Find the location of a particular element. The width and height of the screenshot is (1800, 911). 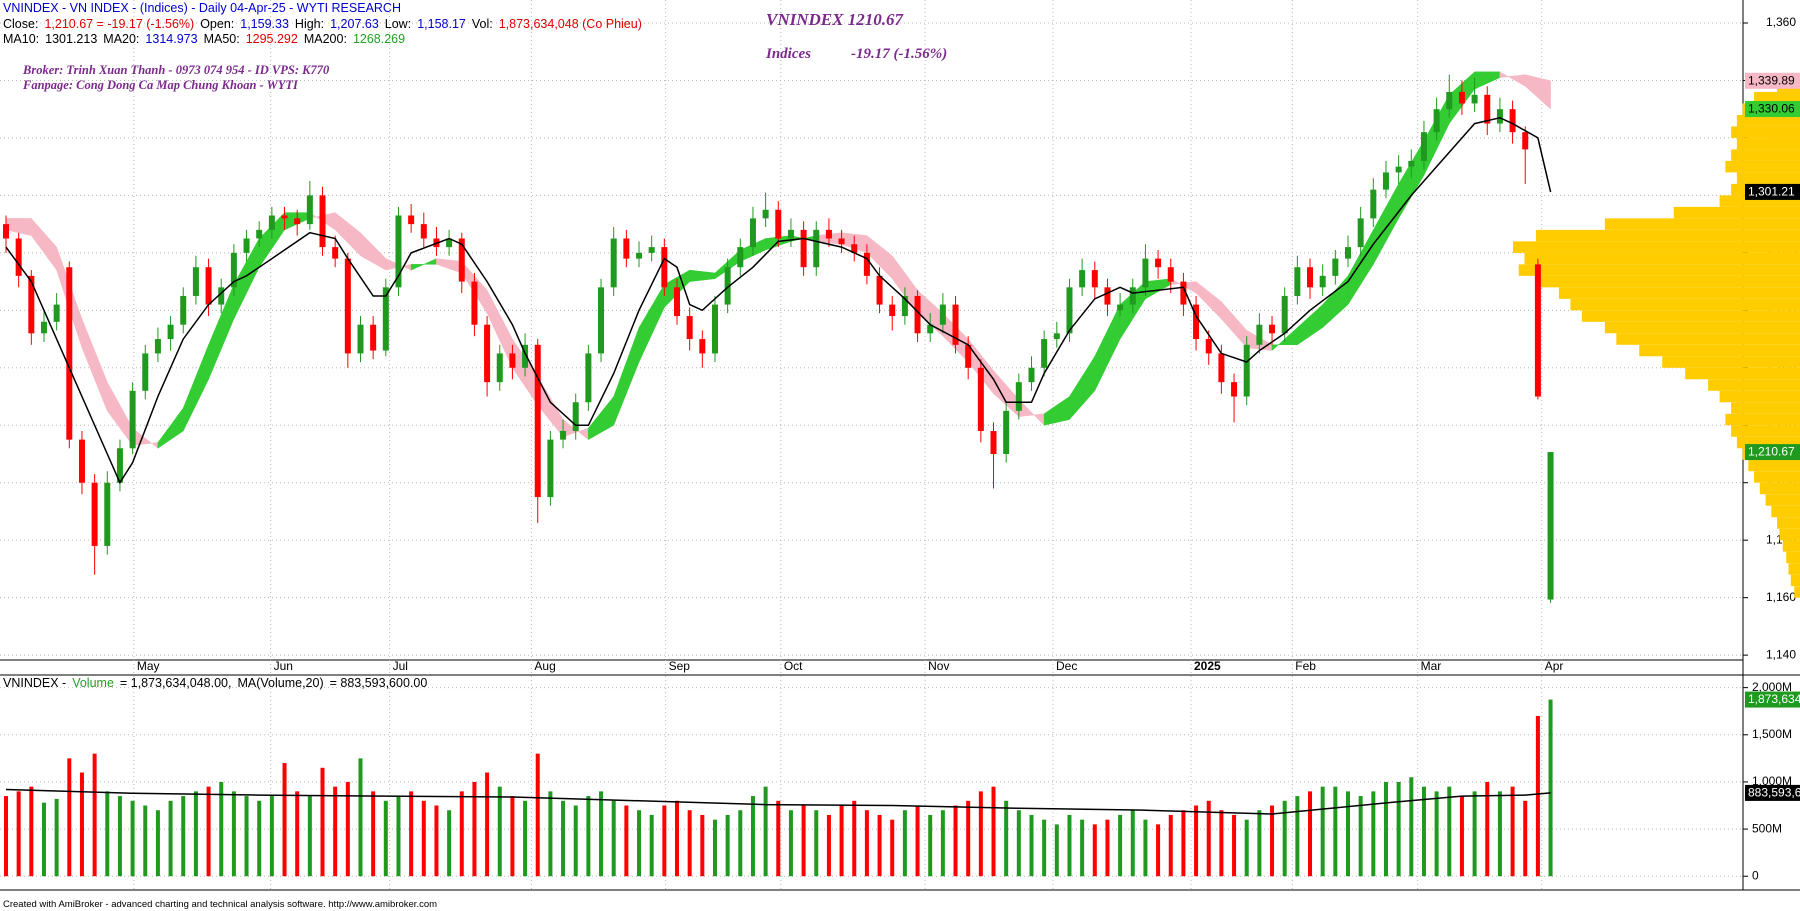

value-badge-label: 1,330.06 is located at coordinates (1771, 109).